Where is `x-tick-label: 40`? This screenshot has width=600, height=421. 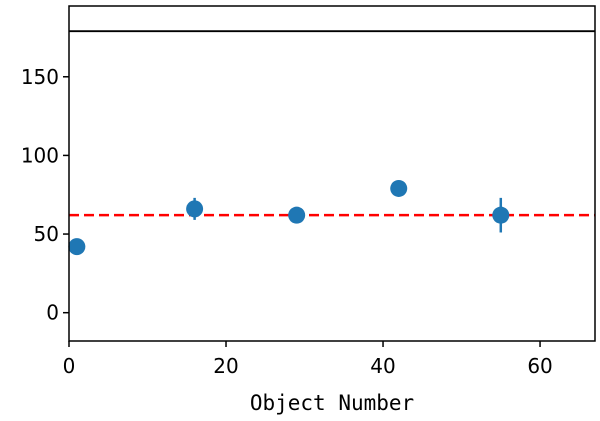 x-tick-label: 40 is located at coordinates (382, 366).